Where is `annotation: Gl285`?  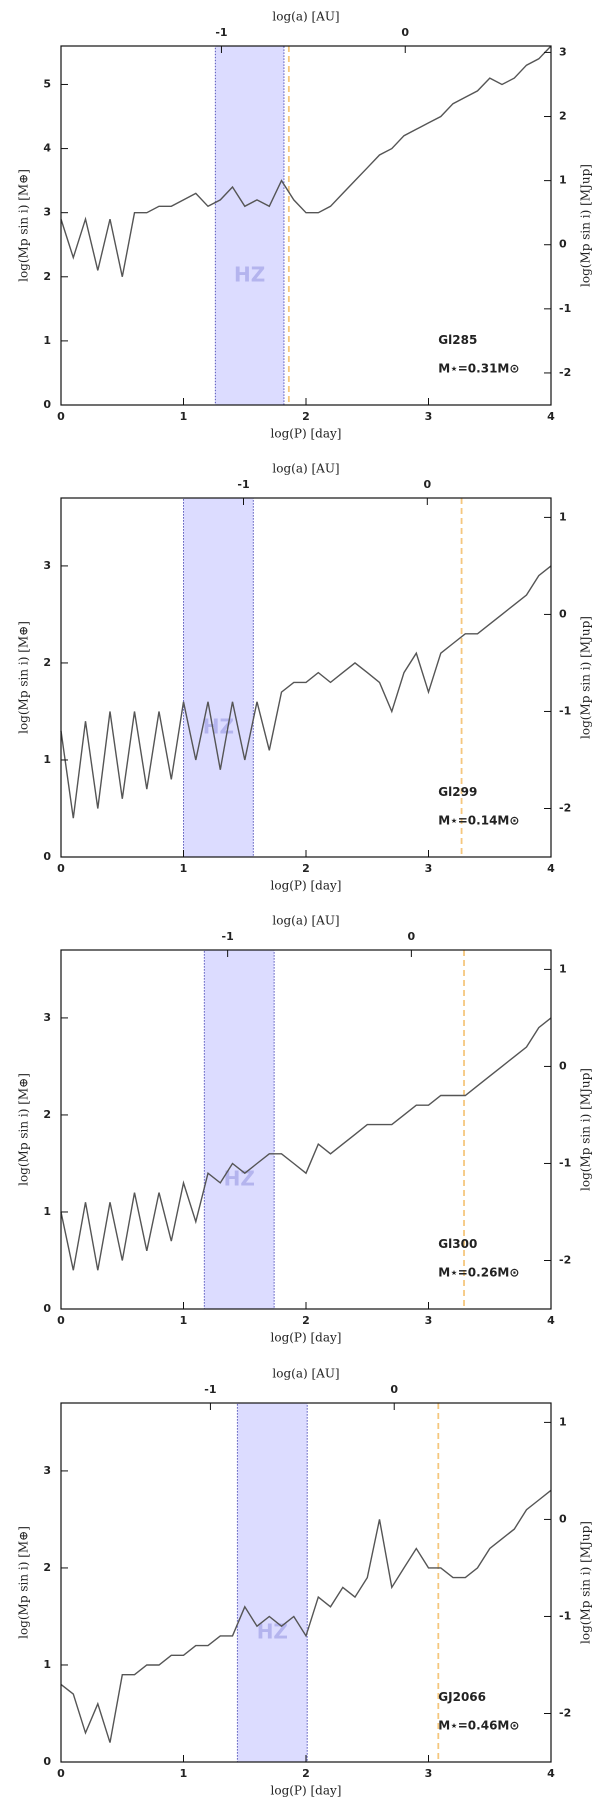
annotation: Gl285 is located at coordinates (457, 340).